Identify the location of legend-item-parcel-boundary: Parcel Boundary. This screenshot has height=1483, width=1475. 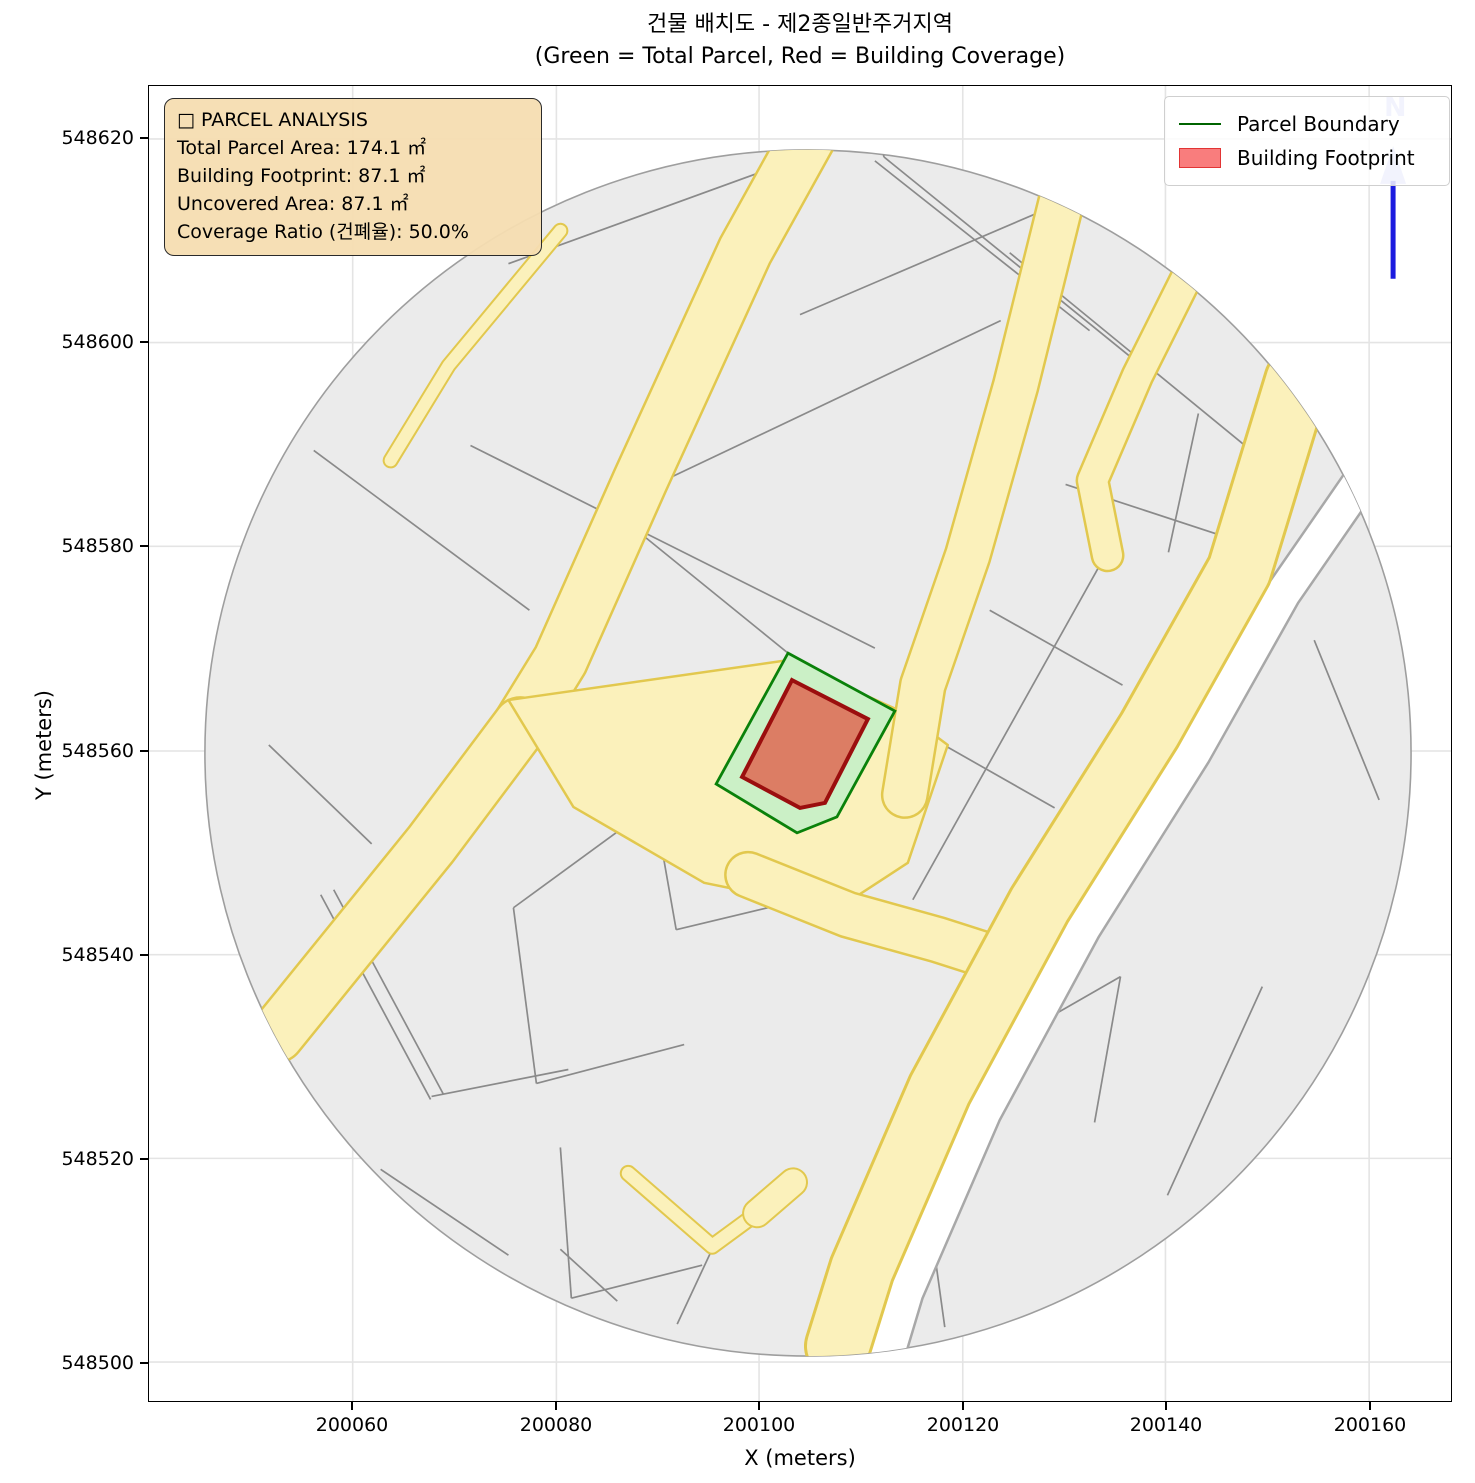
(1307, 124).